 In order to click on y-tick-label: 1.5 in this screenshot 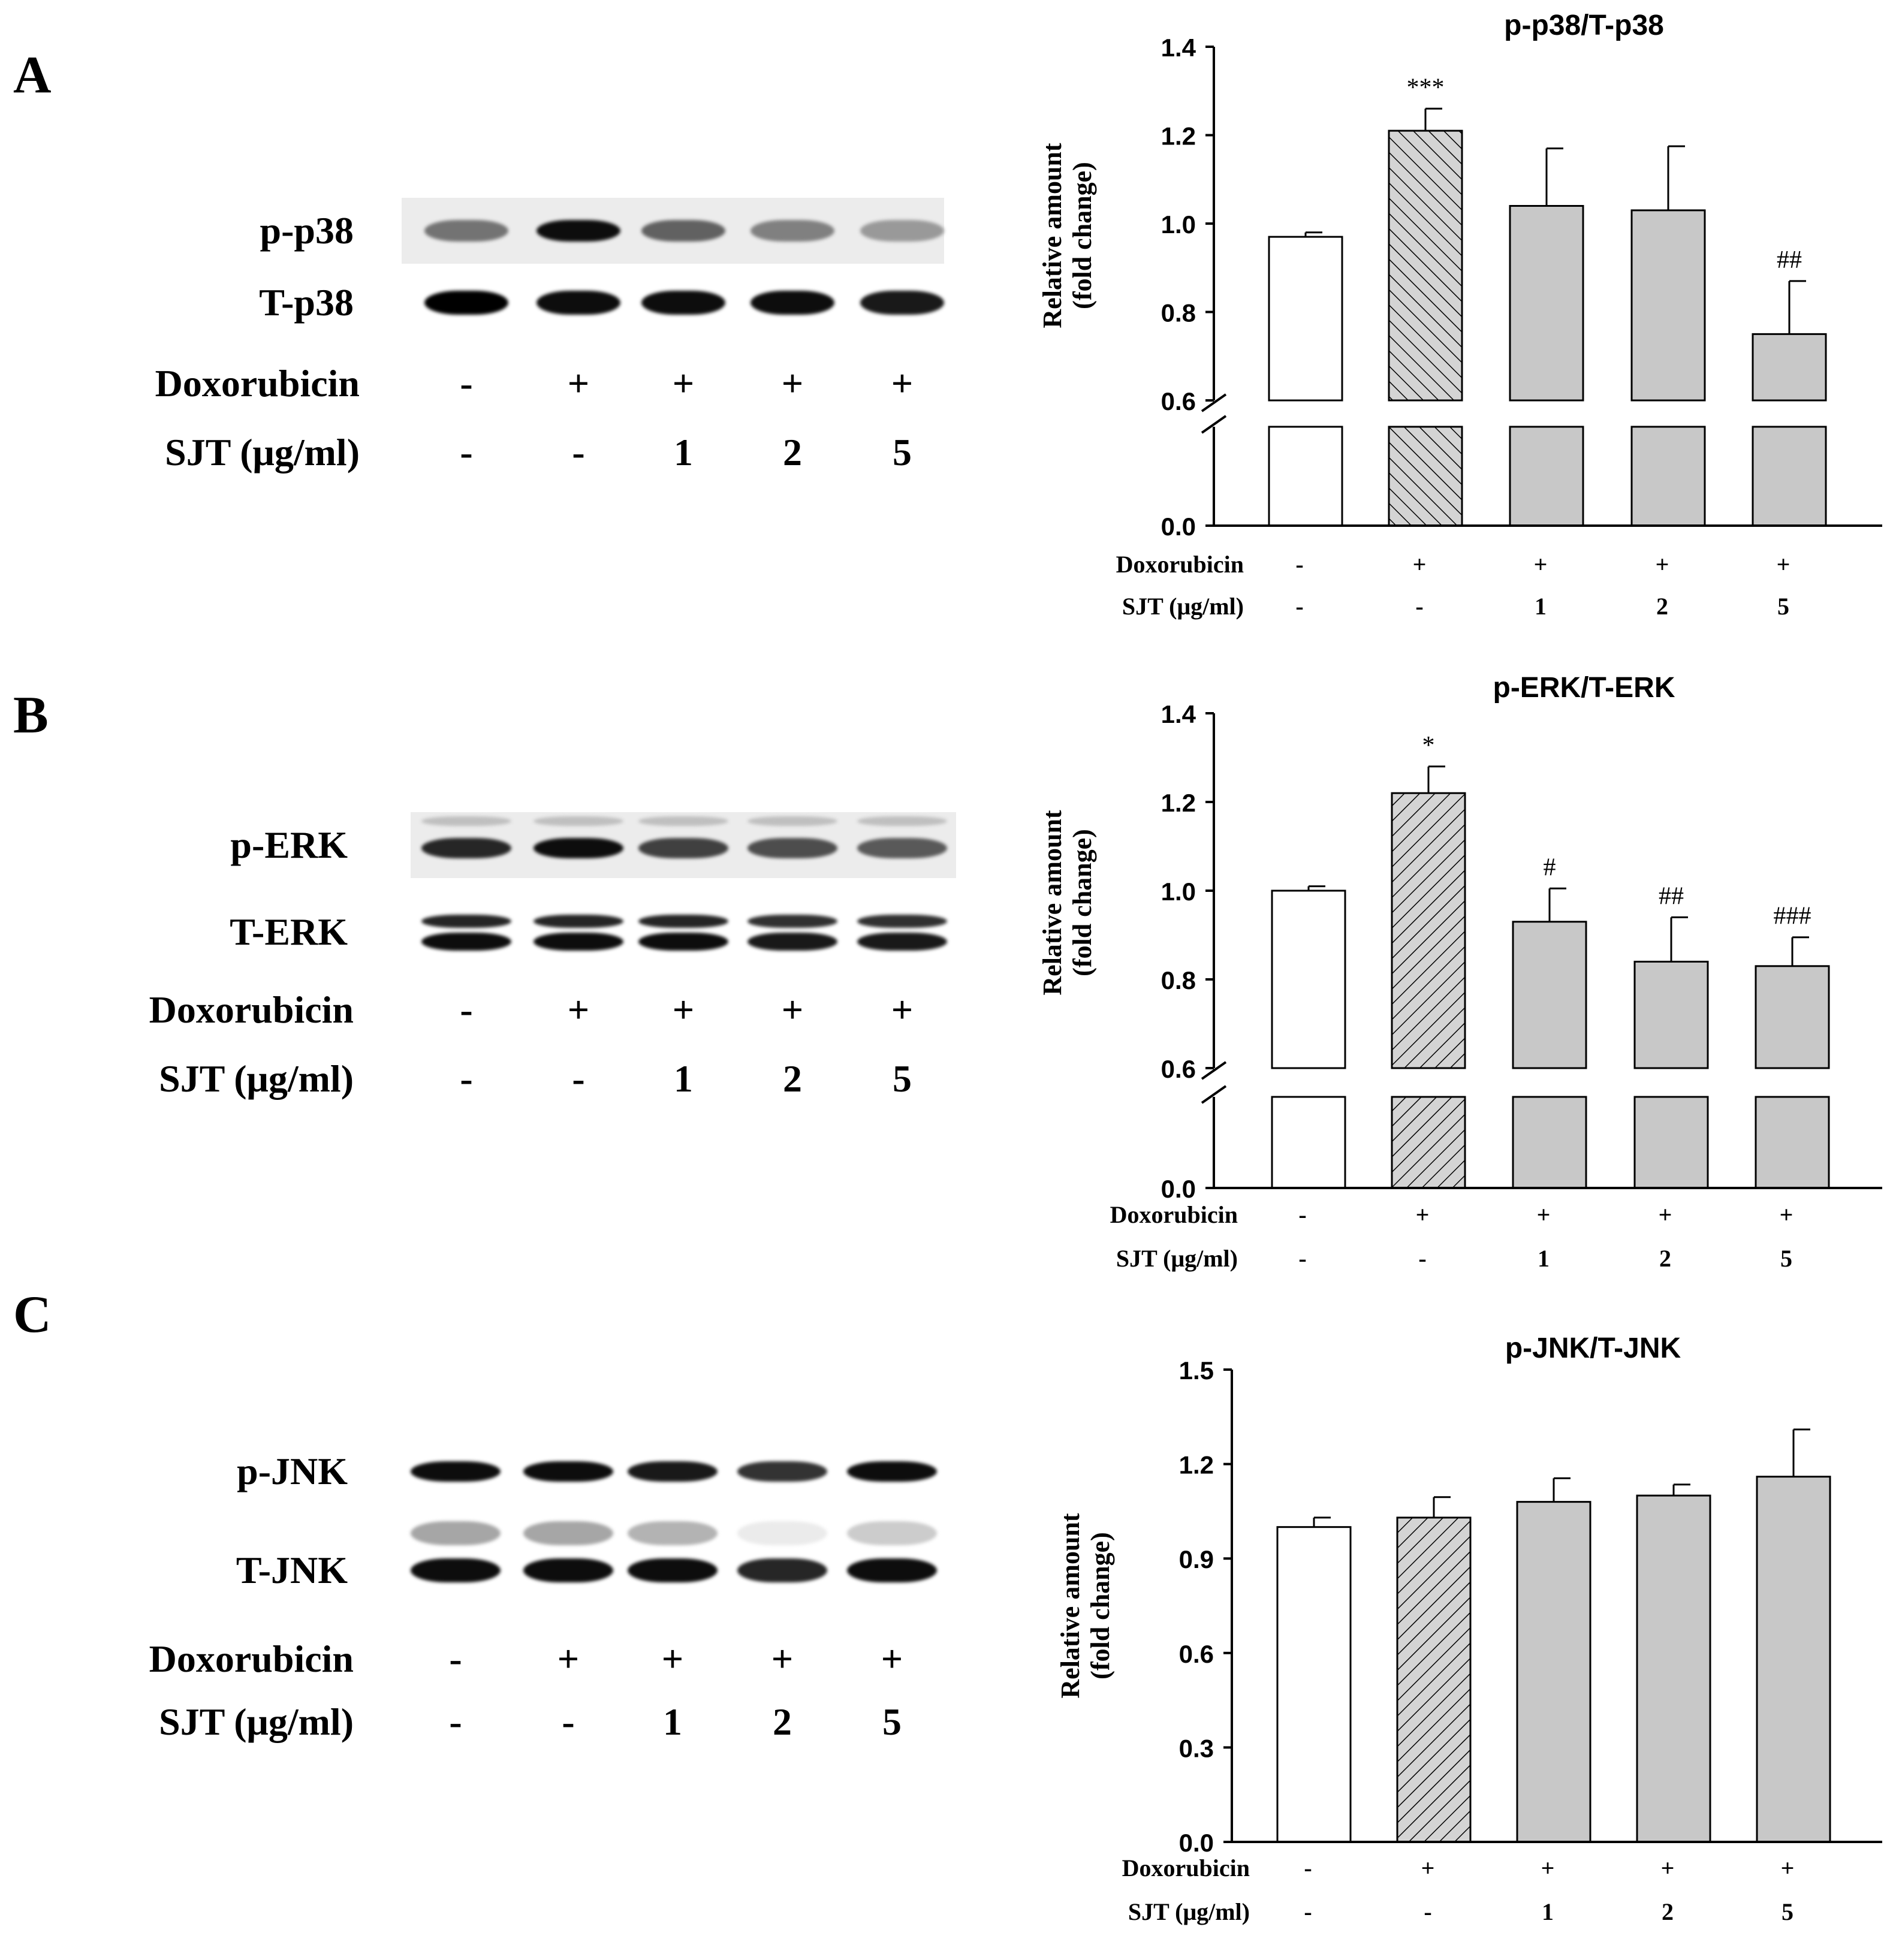, I will do `click(1196, 1370)`.